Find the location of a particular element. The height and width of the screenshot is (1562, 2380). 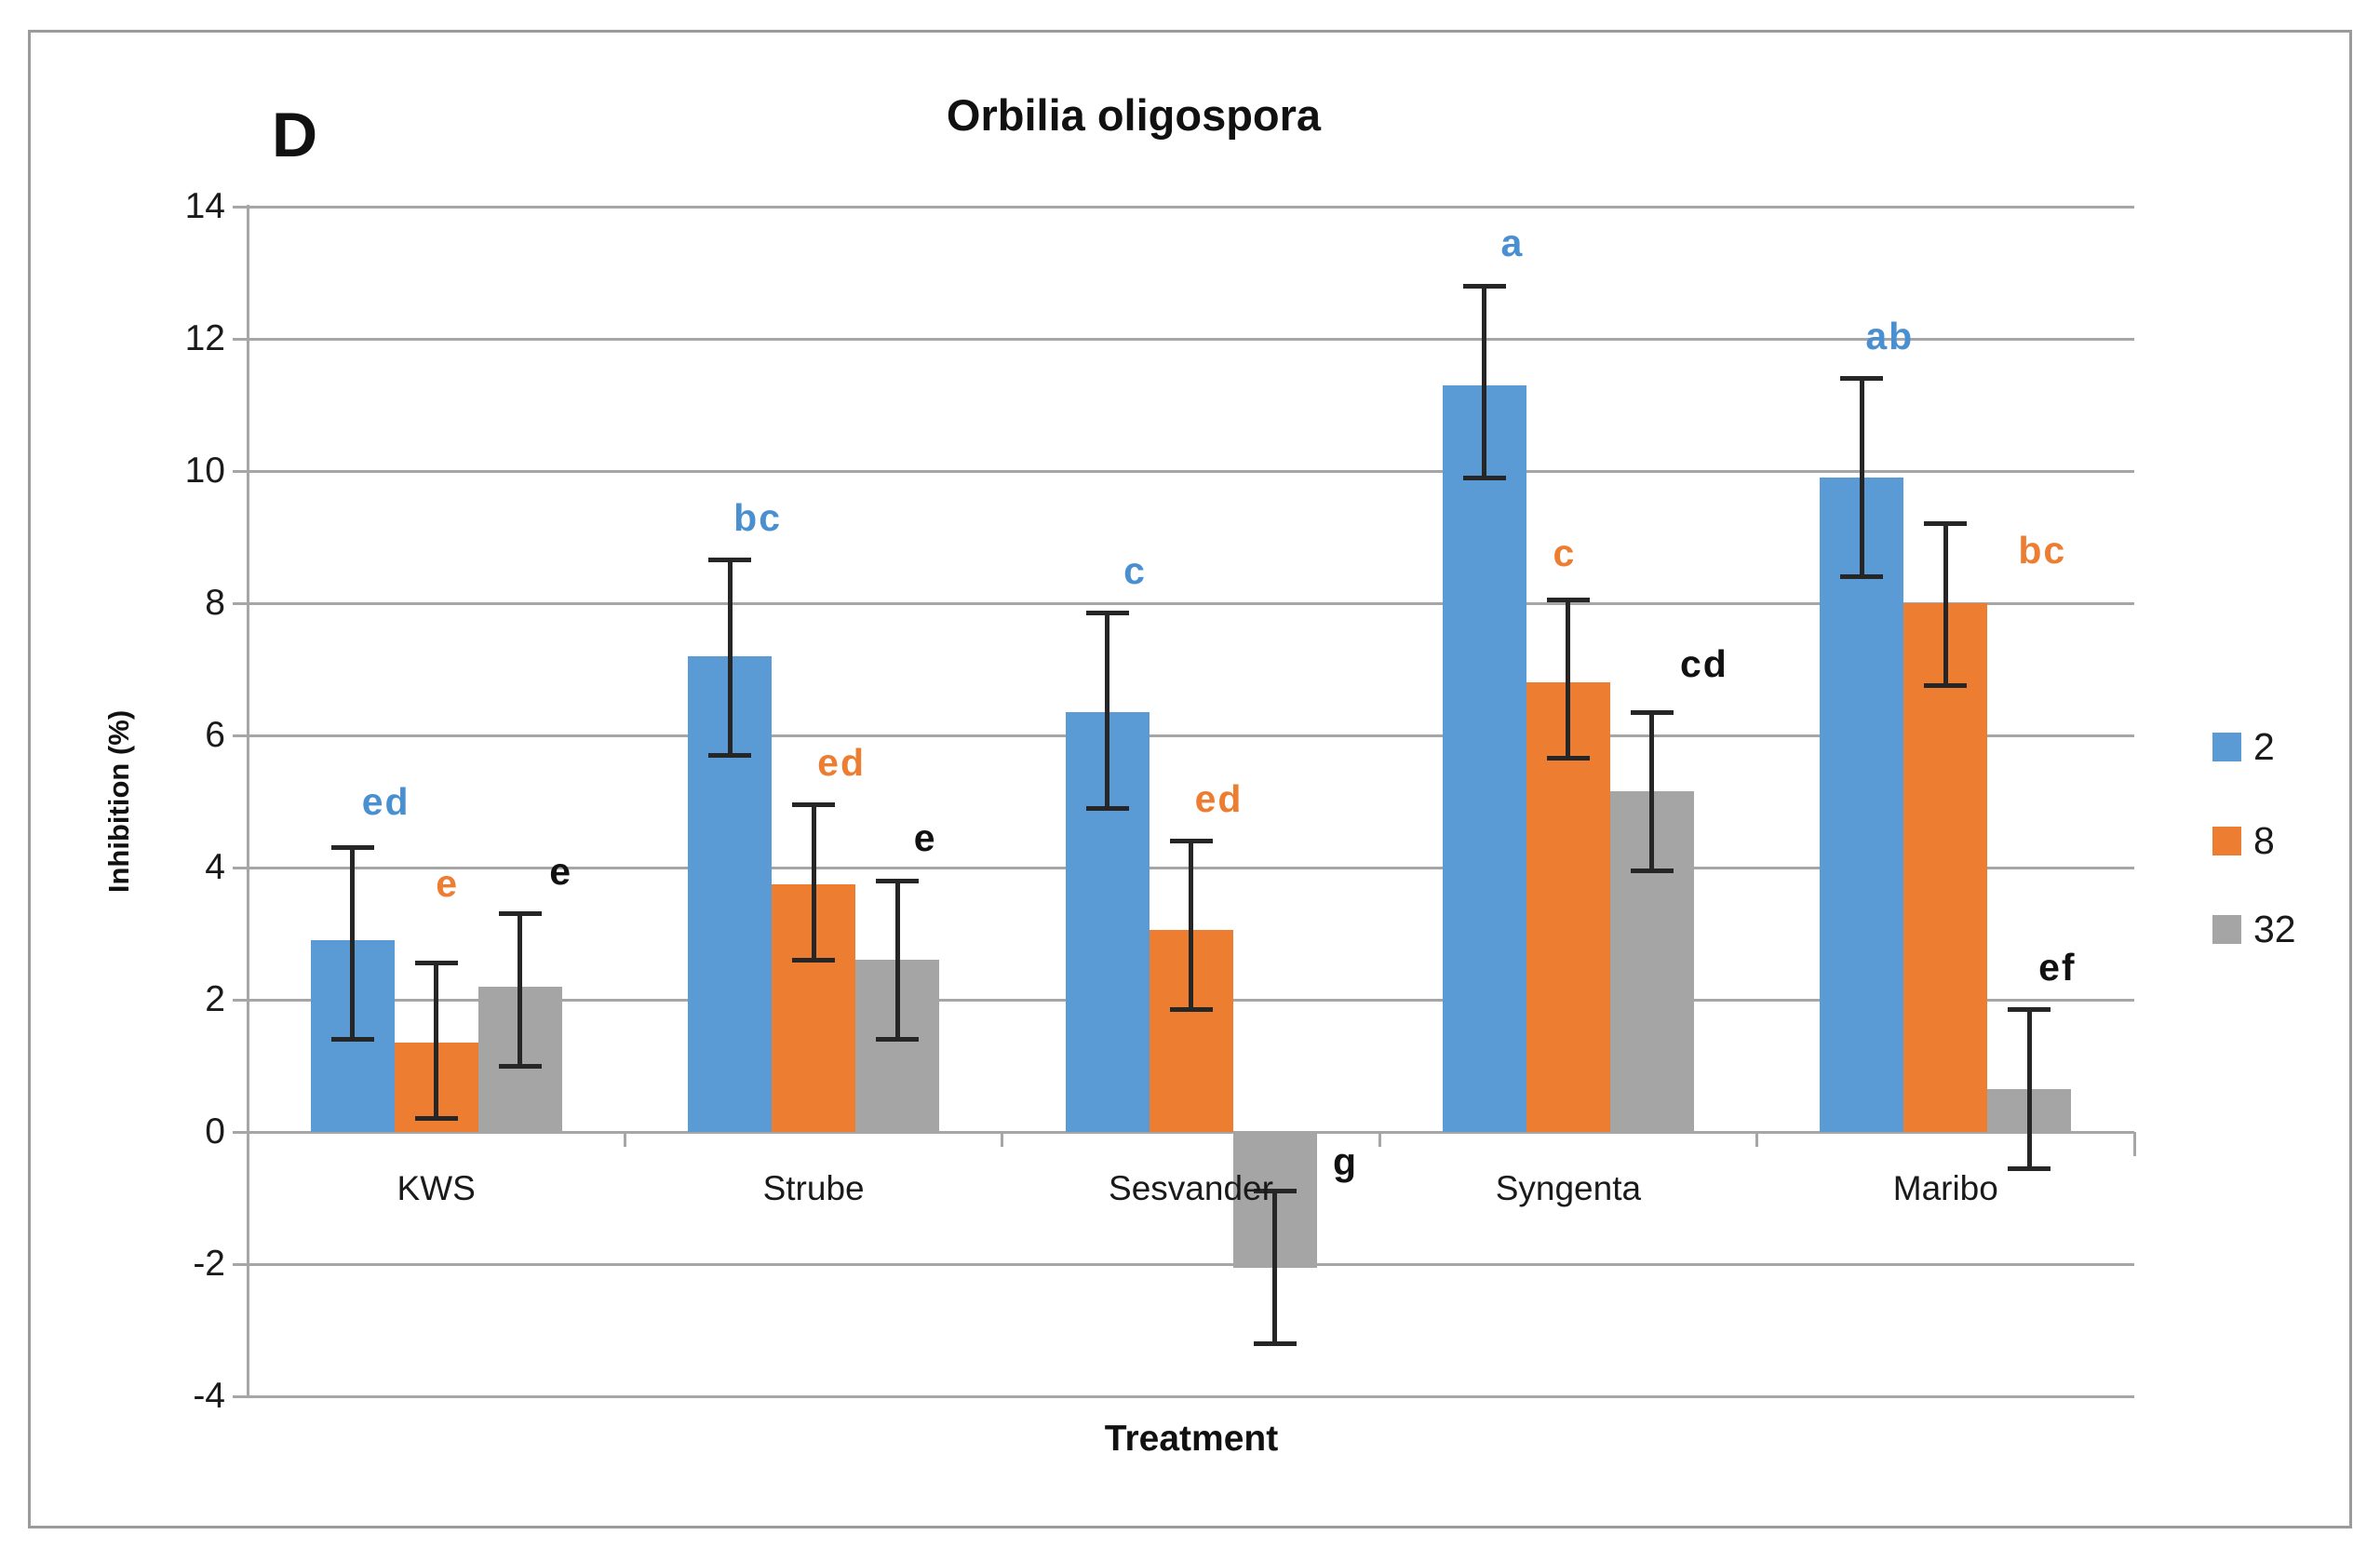

y-axis-line is located at coordinates (247, 802).